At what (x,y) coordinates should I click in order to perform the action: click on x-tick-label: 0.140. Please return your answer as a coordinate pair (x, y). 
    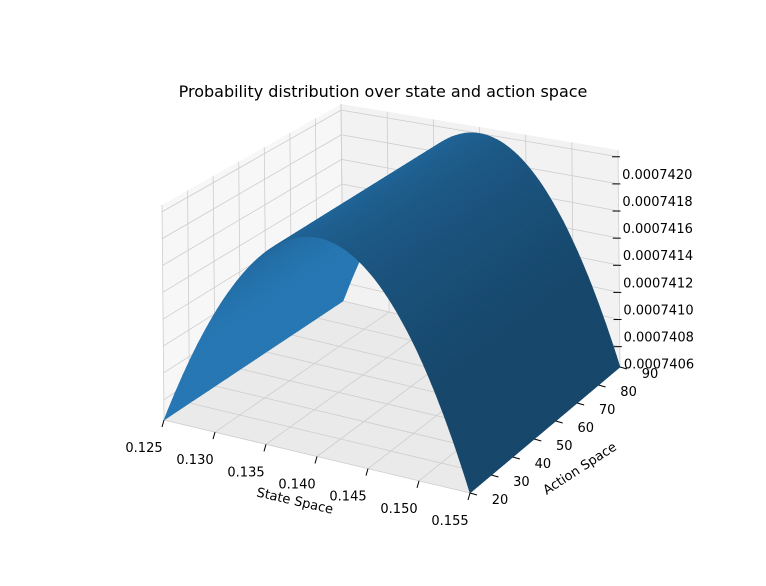
    Looking at the image, I should click on (296, 485).